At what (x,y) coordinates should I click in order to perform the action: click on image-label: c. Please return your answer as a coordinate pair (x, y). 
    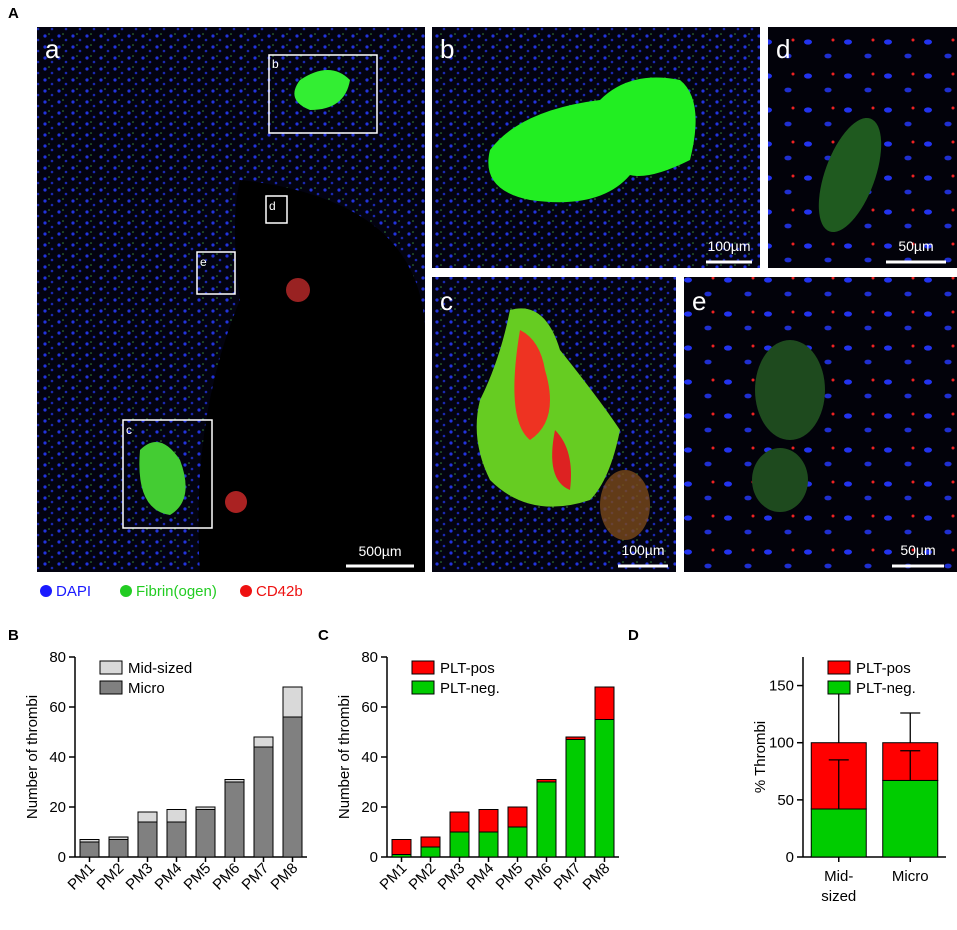
    Looking at the image, I should click on (446, 301).